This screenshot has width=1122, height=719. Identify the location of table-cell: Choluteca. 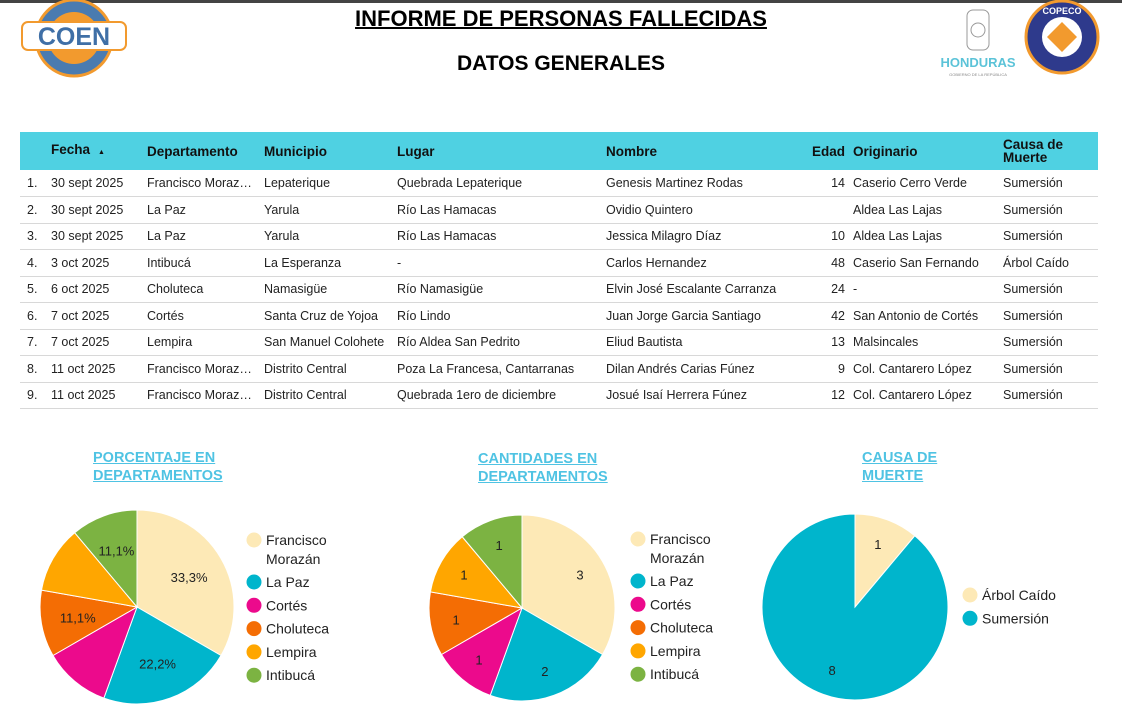
(205, 289).